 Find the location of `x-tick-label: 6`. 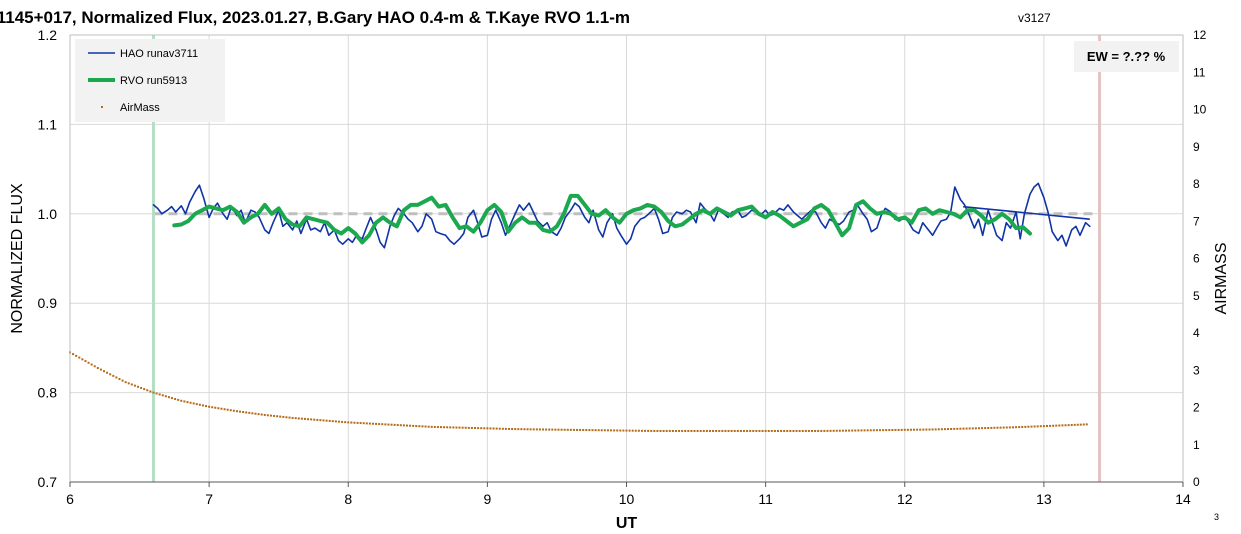

x-tick-label: 6 is located at coordinates (70, 499).